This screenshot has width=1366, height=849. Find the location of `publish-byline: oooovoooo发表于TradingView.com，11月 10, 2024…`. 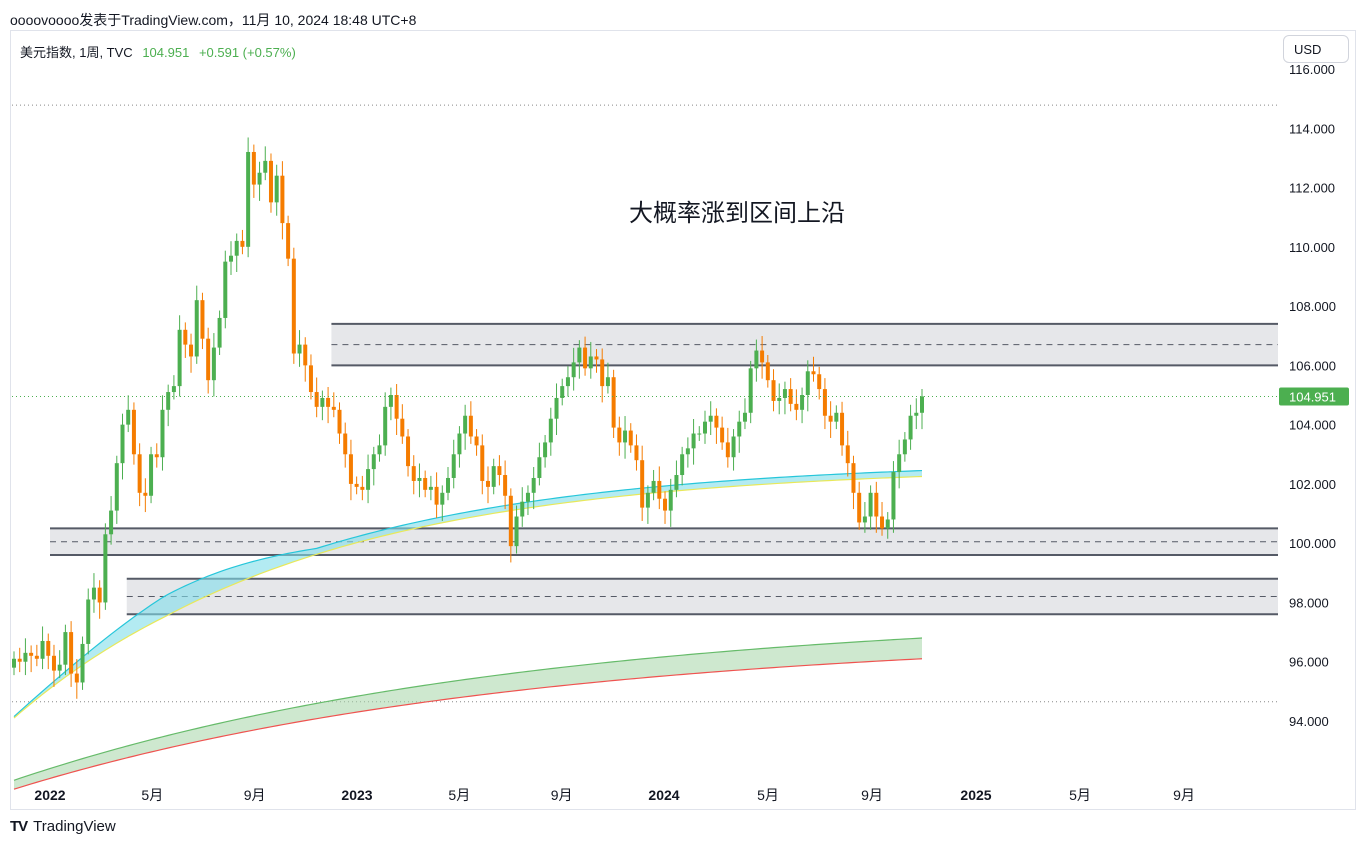

publish-byline: oooovoooo发表于TradingView.com，11月 10, 2024… is located at coordinates (213, 20).